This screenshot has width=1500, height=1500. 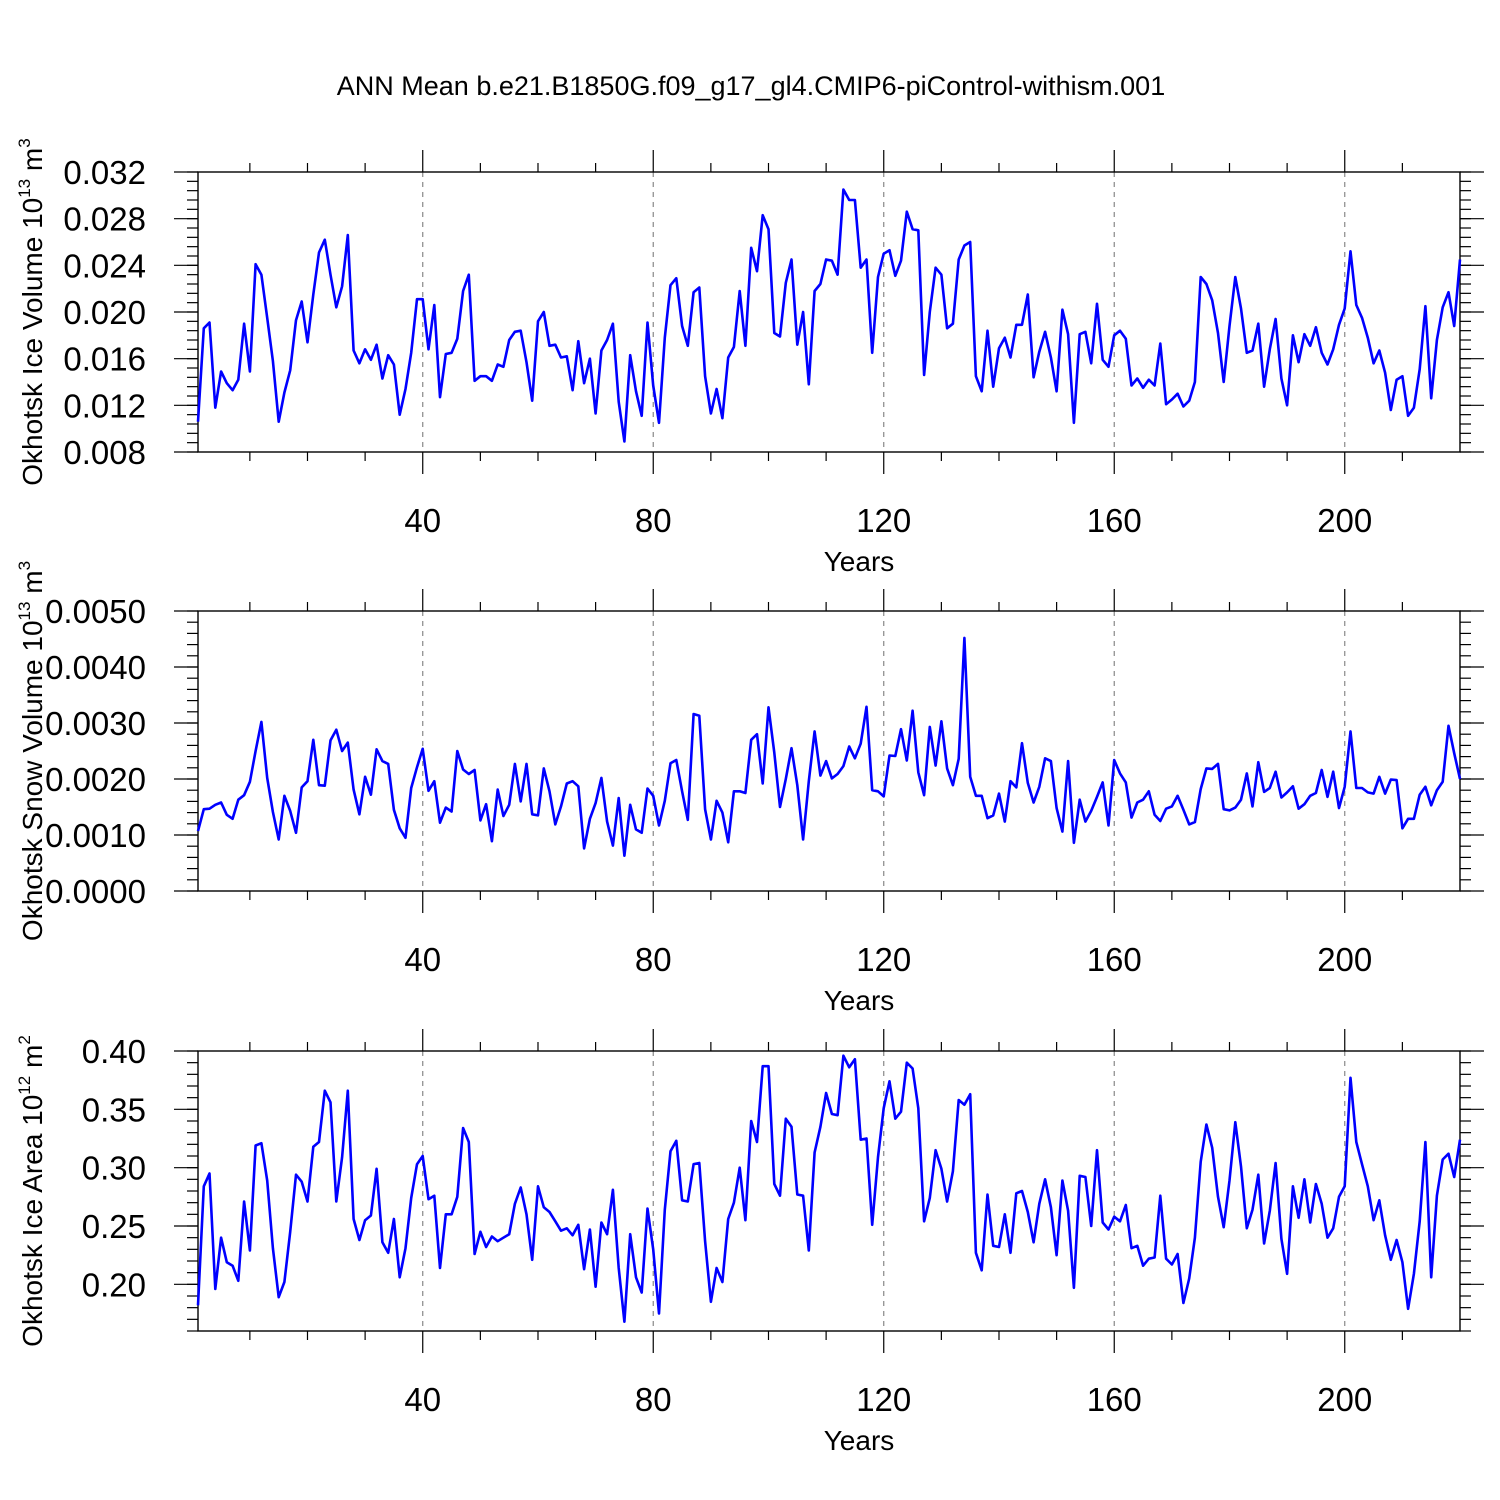 What do you see at coordinates (1114, 1399) in the screenshot?
I see `panel-3-x-tick-label: 160` at bounding box center [1114, 1399].